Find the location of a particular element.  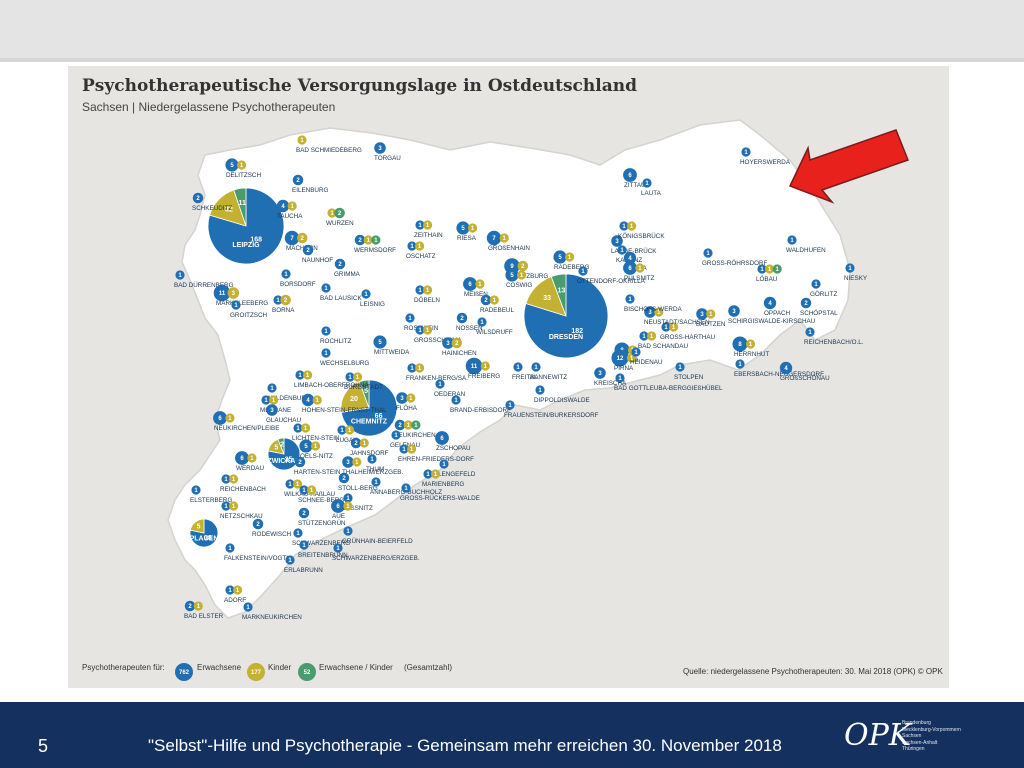

place-name-label: GLAUCHAU is located at coordinates (283, 420).